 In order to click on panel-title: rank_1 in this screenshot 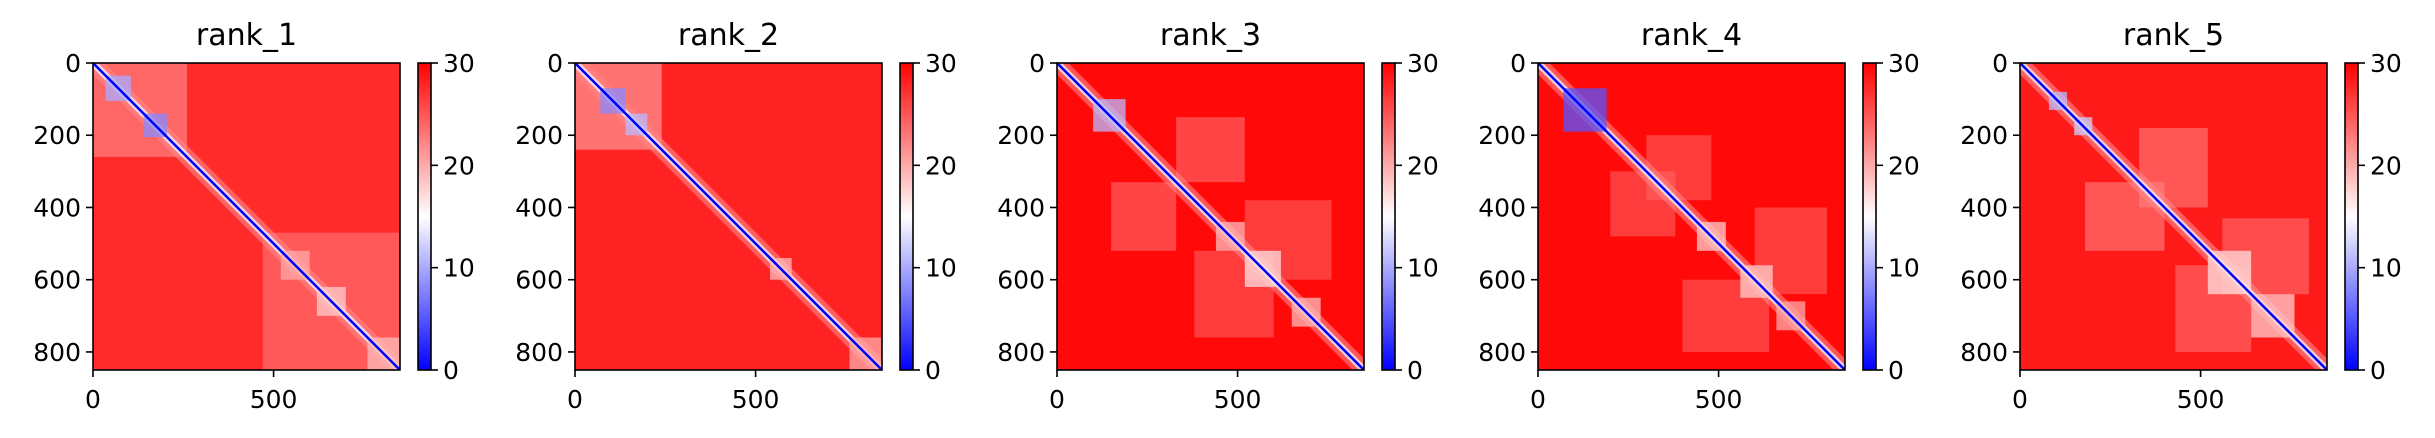, I will do `click(246, 35)`.